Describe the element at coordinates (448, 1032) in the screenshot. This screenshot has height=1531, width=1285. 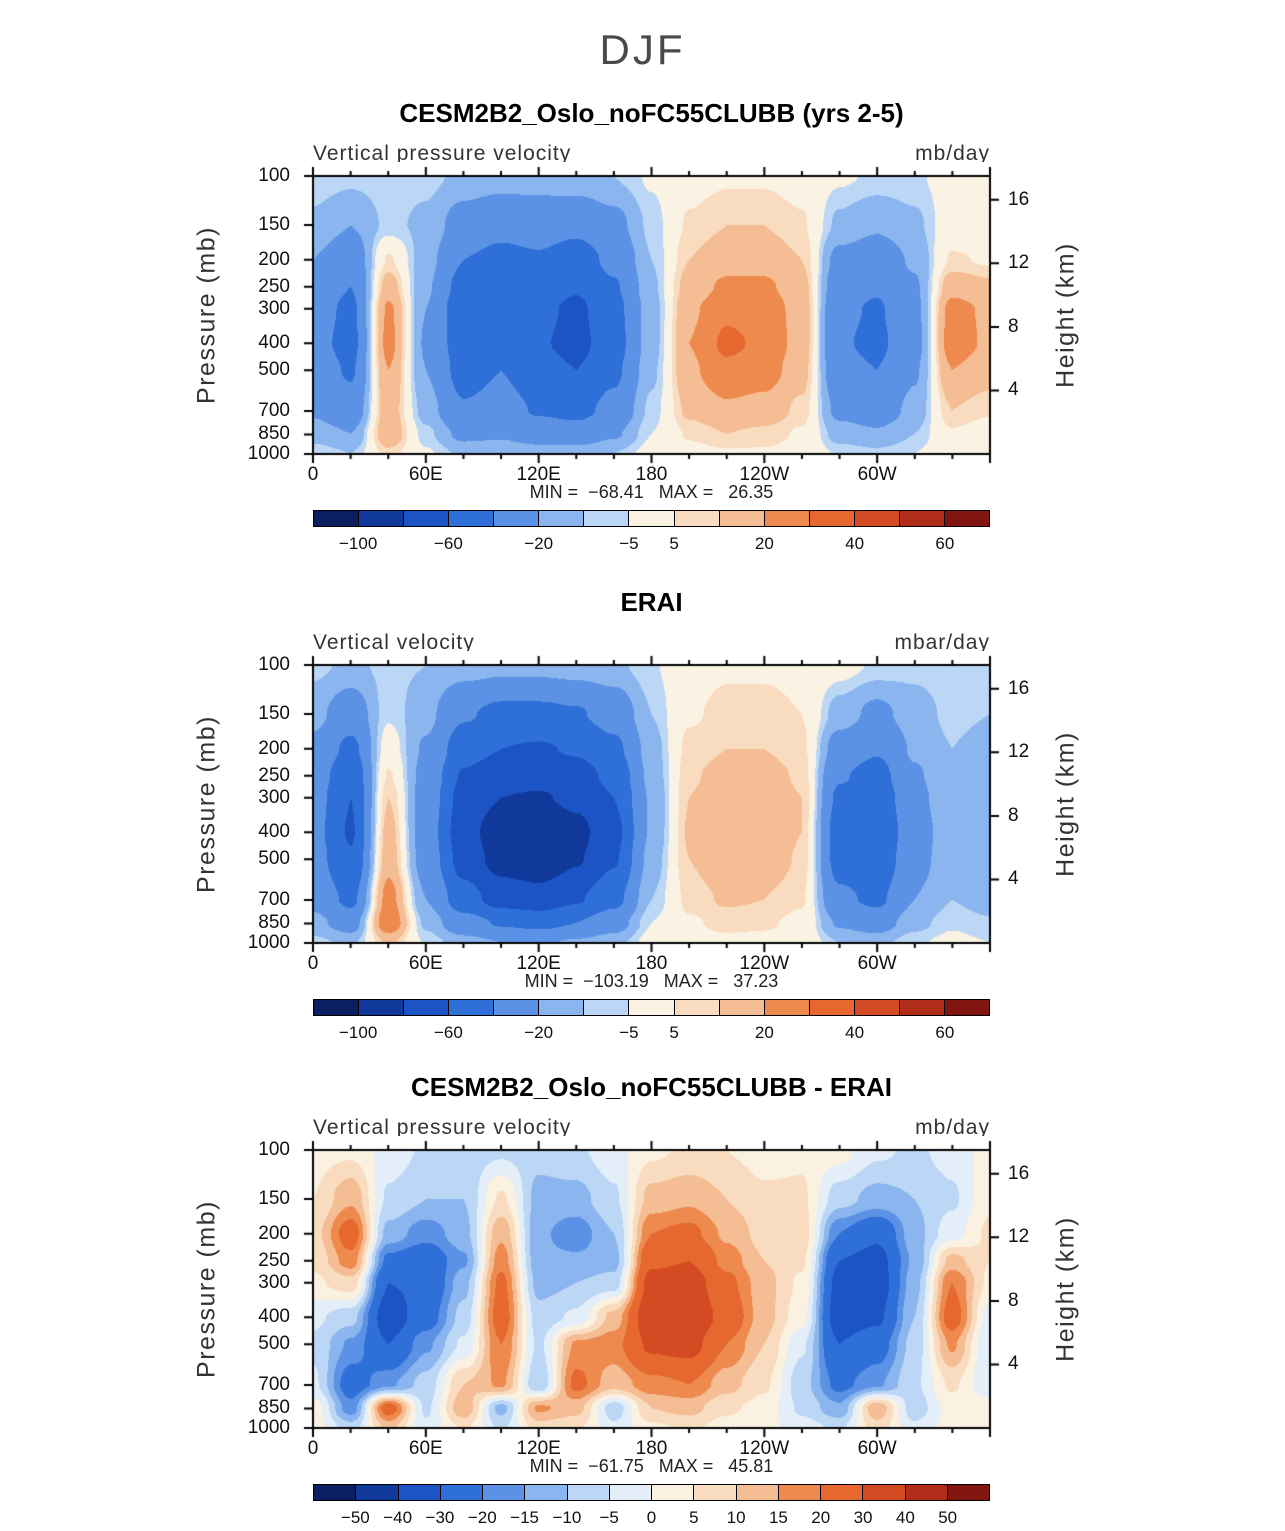
I see `colorbar-tick-label: −60` at that location.